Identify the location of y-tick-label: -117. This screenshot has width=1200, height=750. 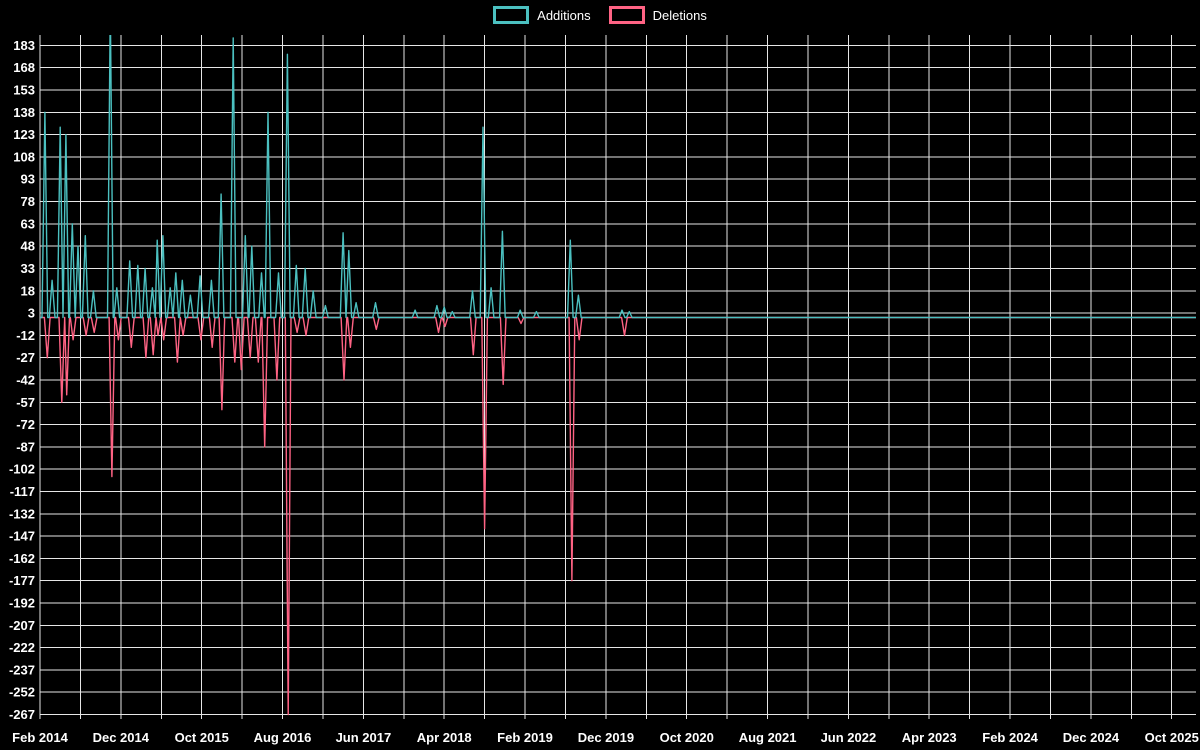
(22, 491).